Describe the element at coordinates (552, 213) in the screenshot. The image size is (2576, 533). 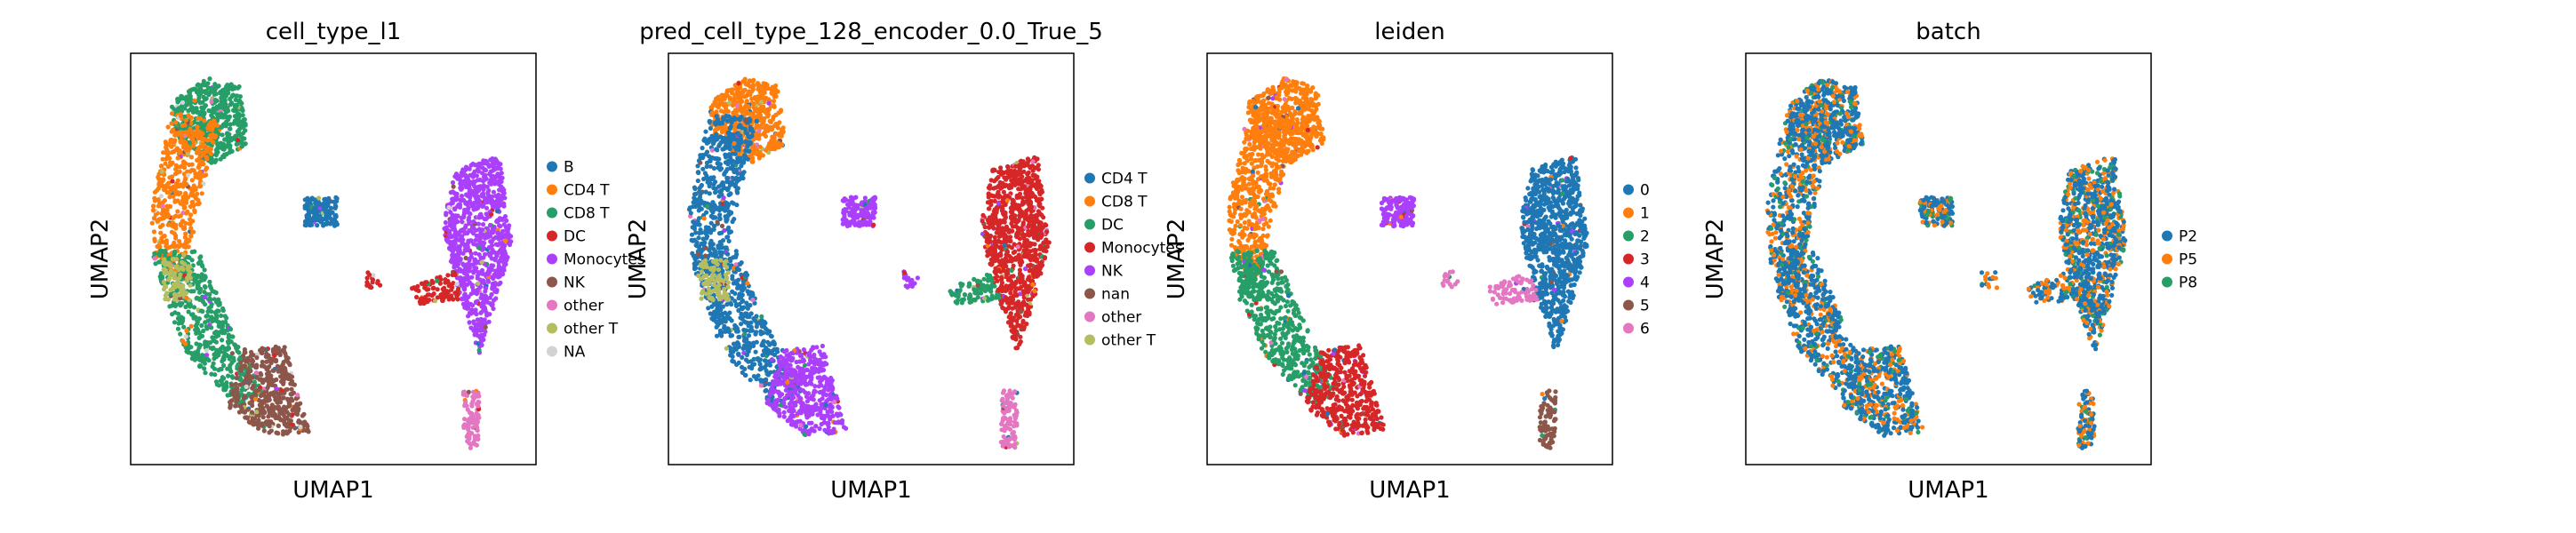
I see `legend-marker` at that location.